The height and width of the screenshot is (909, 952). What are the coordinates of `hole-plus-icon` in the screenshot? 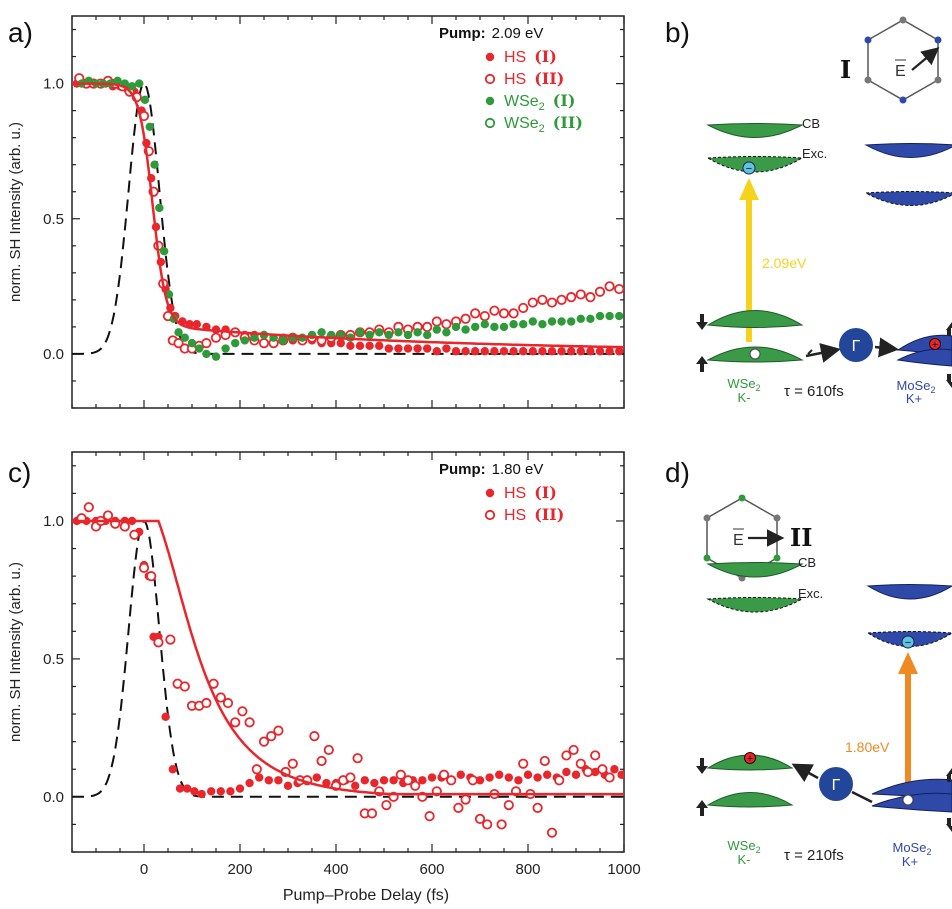 It's located at (750, 758).